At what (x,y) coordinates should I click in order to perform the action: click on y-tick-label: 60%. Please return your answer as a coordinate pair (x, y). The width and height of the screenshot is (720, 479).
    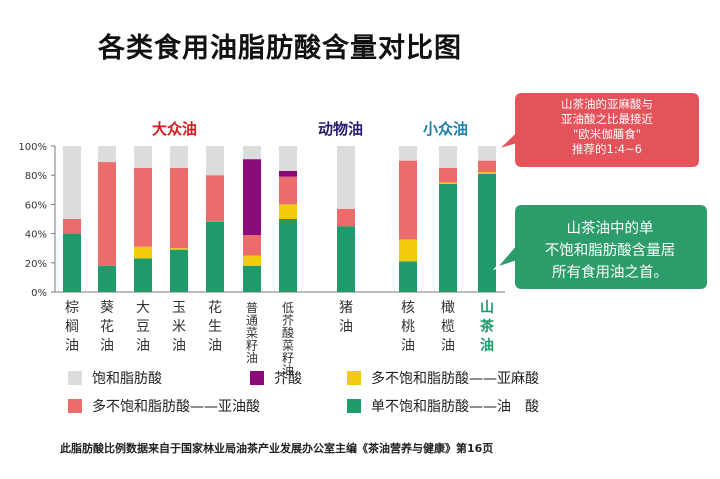
    Looking at the image, I should click on (36, 205).